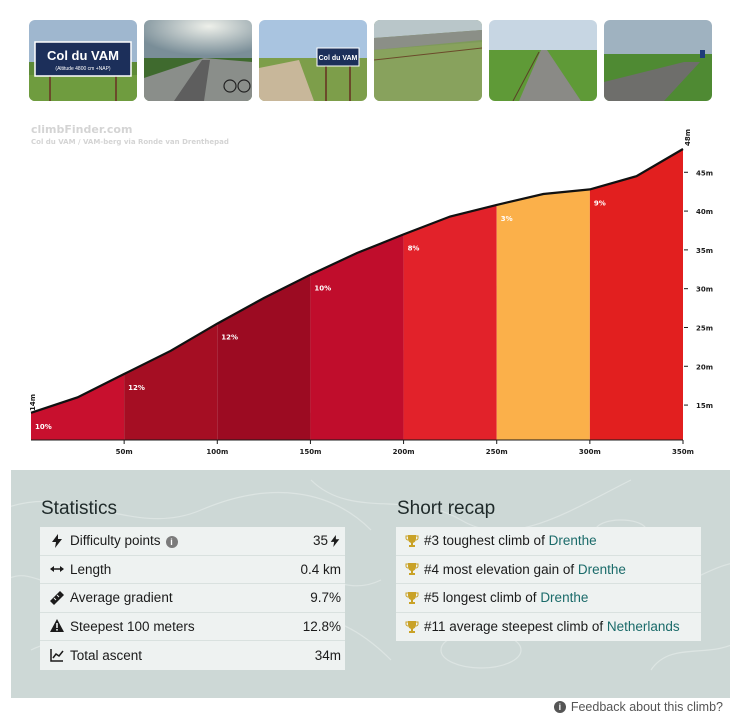  Describe the element at coordinates (192, 541) in the screenshot. I see `stat-row-difficulty: Difficulty points i 35` at that location.